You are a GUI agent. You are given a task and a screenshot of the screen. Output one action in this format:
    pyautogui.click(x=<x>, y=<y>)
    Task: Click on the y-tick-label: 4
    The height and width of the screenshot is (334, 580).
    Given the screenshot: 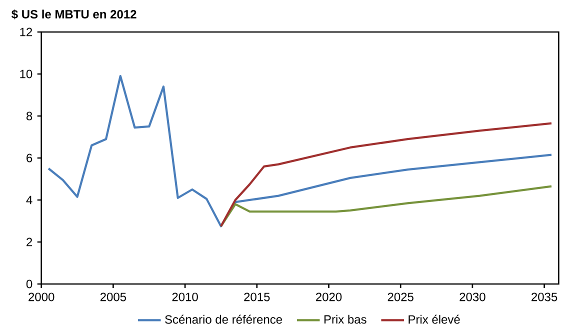 What is the action you would take?
    pyautogui.click(x=29, y=200)
    